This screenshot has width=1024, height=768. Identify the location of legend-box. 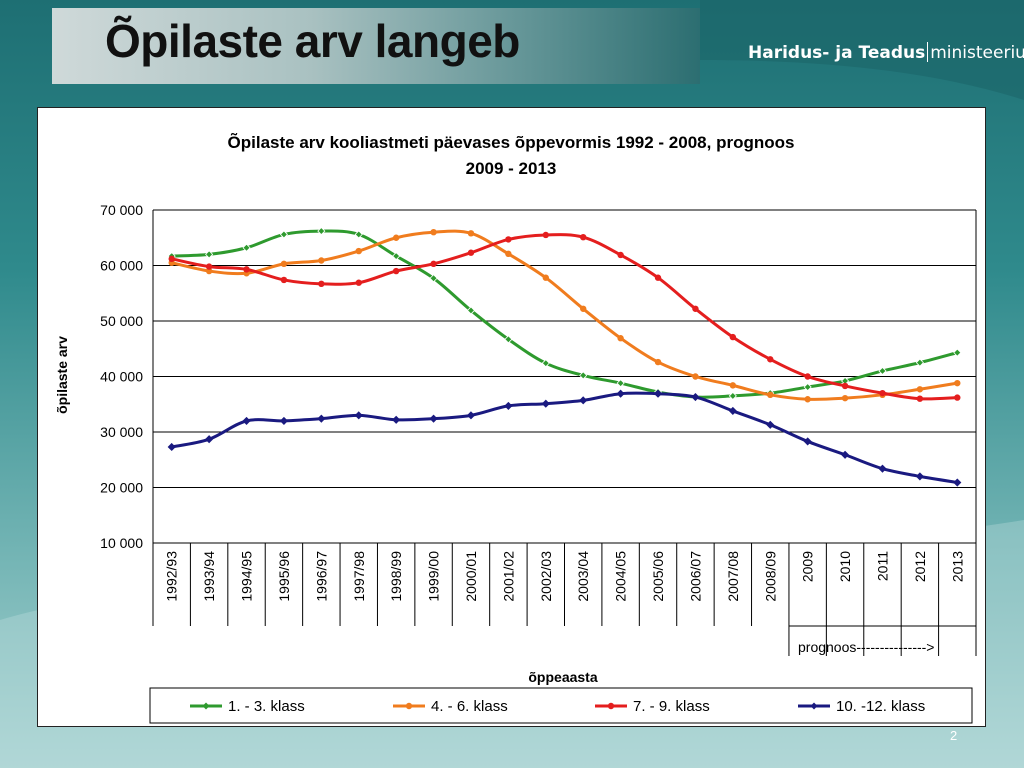
(561, 705).